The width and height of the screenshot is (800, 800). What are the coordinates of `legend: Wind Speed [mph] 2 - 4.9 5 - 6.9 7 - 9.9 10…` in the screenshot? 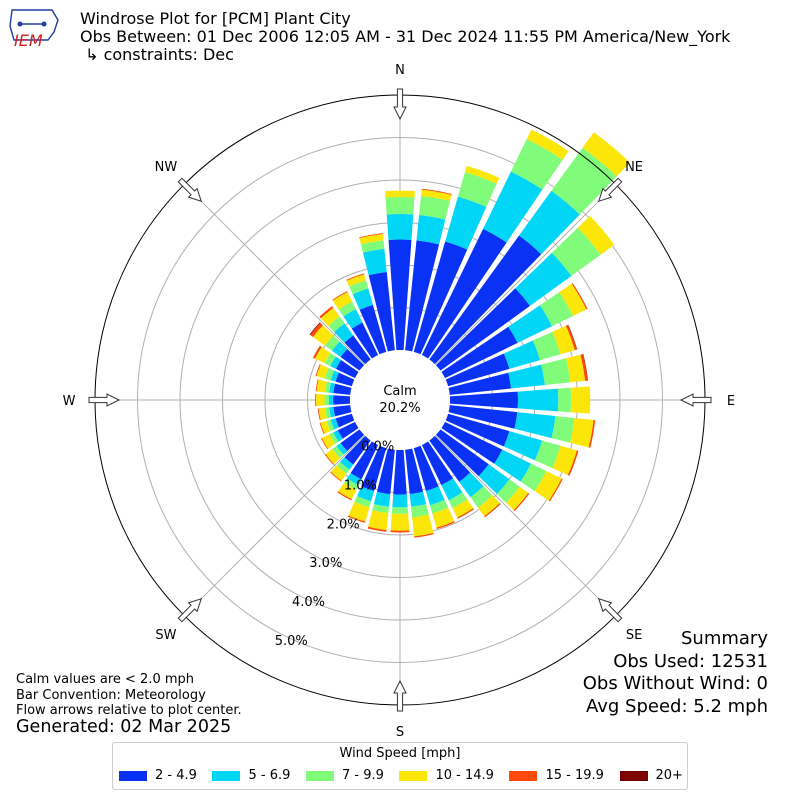 It's located at (400, 766).